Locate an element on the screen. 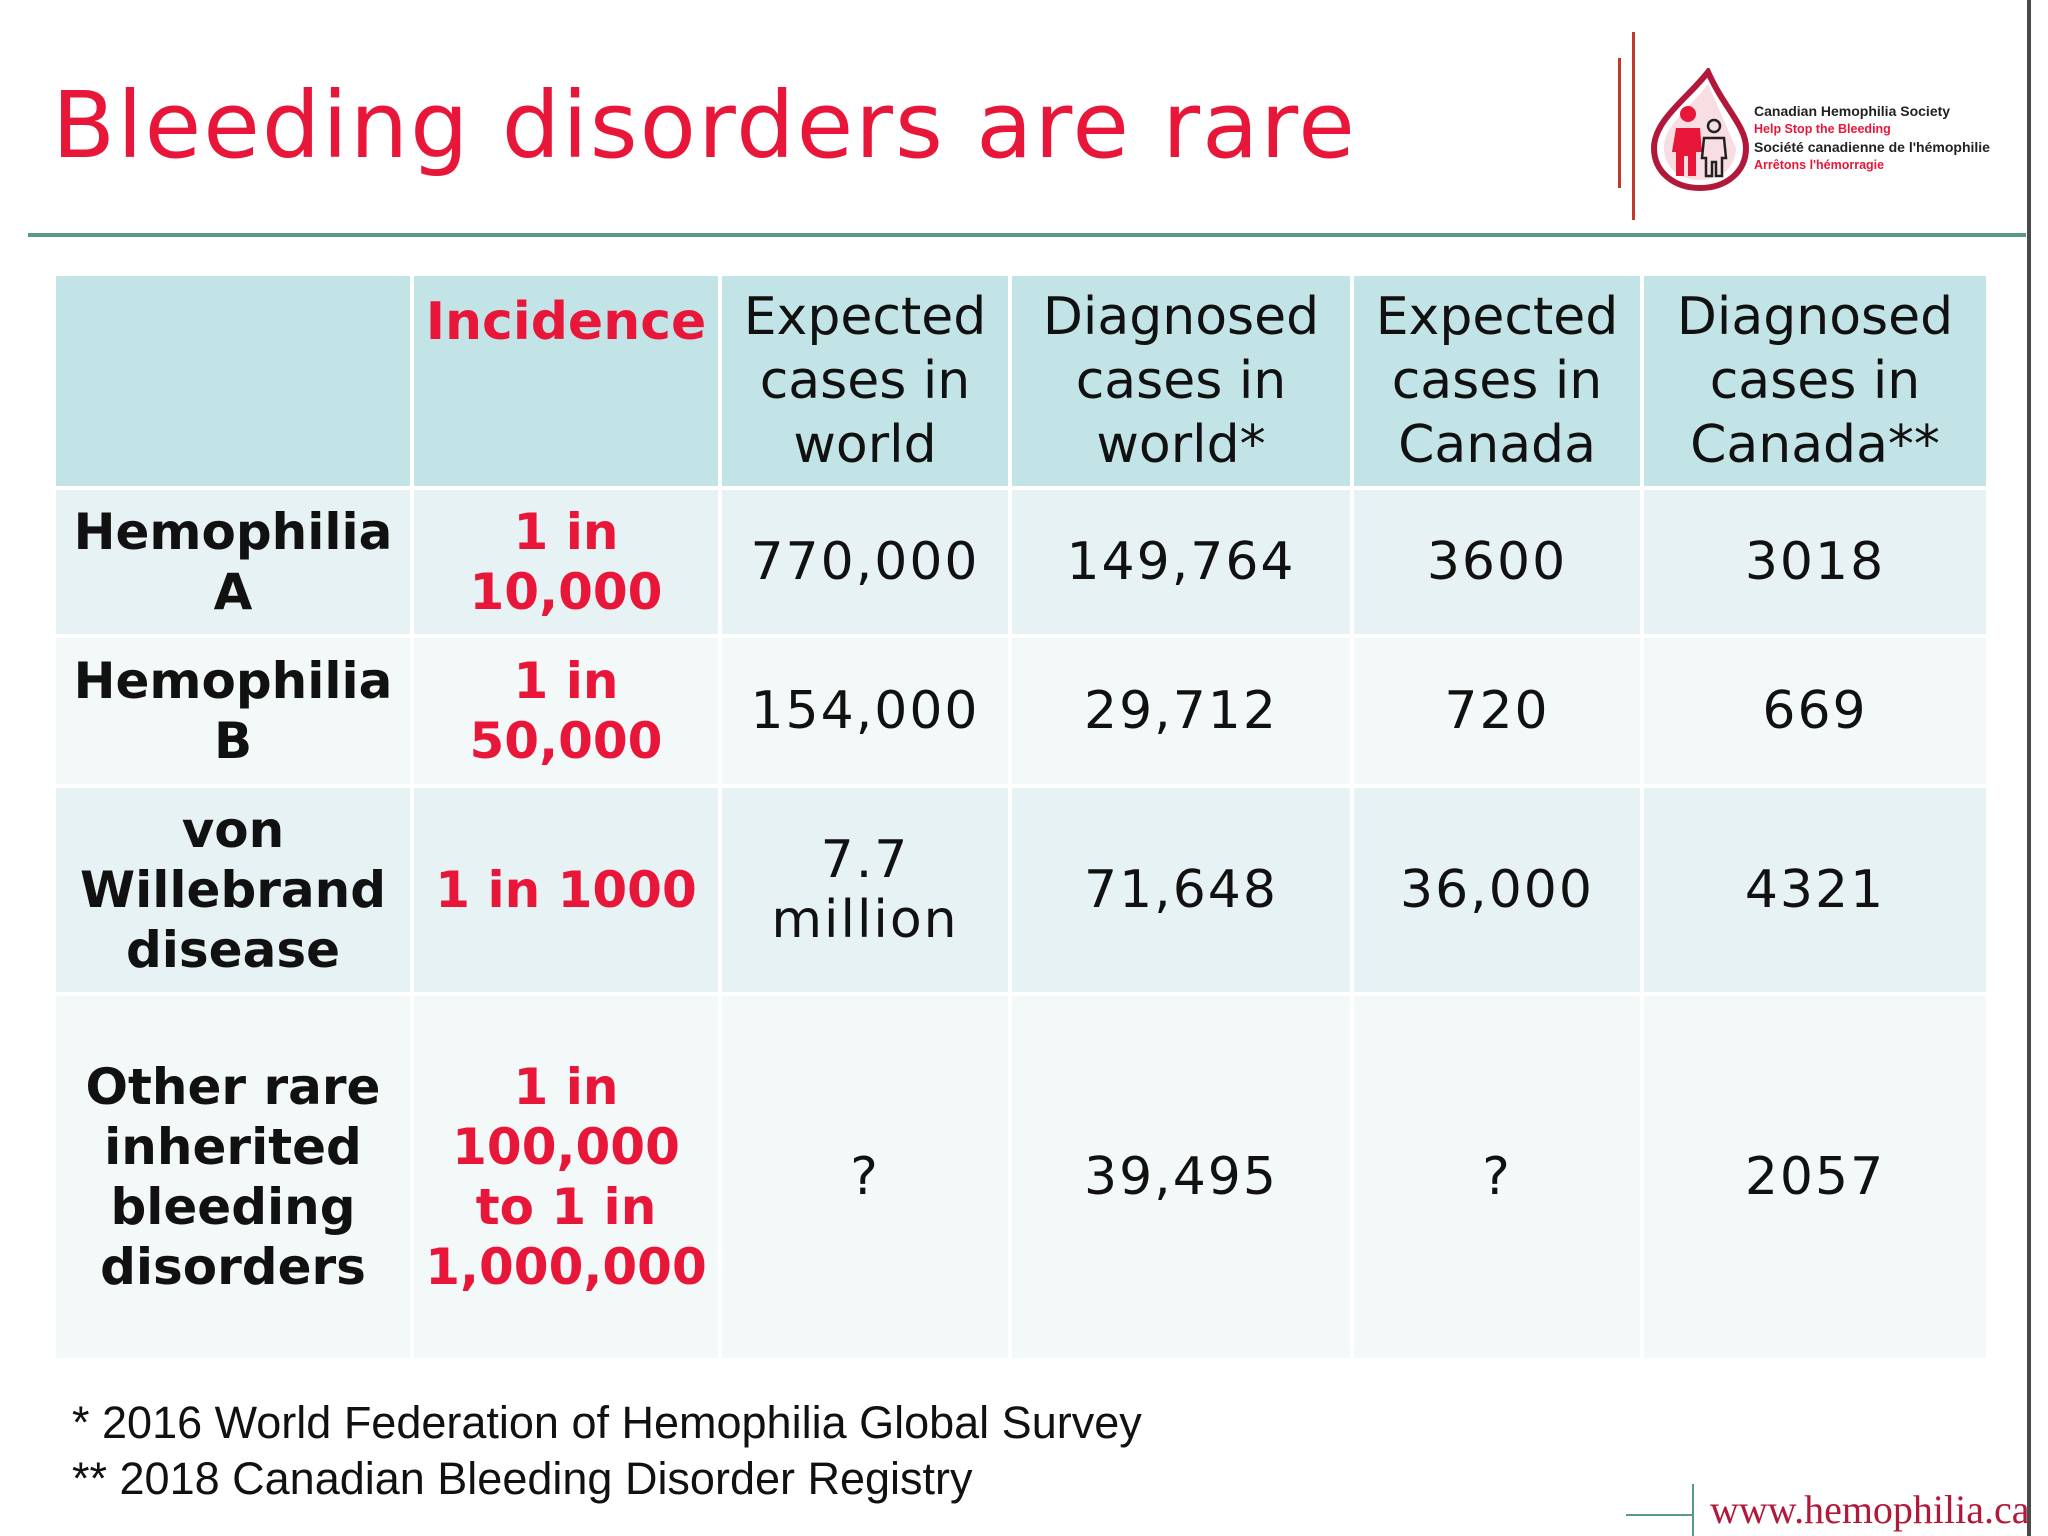 The width and height of the screenshot is (2048, 1536). incidence-line: 100,000 is located at coordinates (566, 1147).